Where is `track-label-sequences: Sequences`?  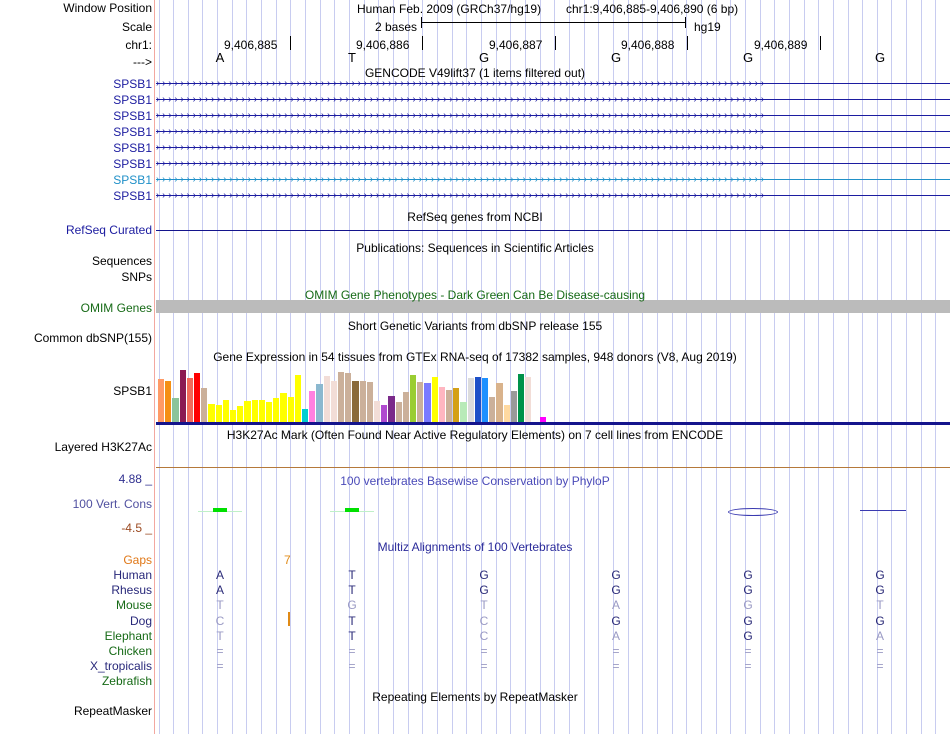
track-label-sequences: Sequences is located at coordinates (121, 261).